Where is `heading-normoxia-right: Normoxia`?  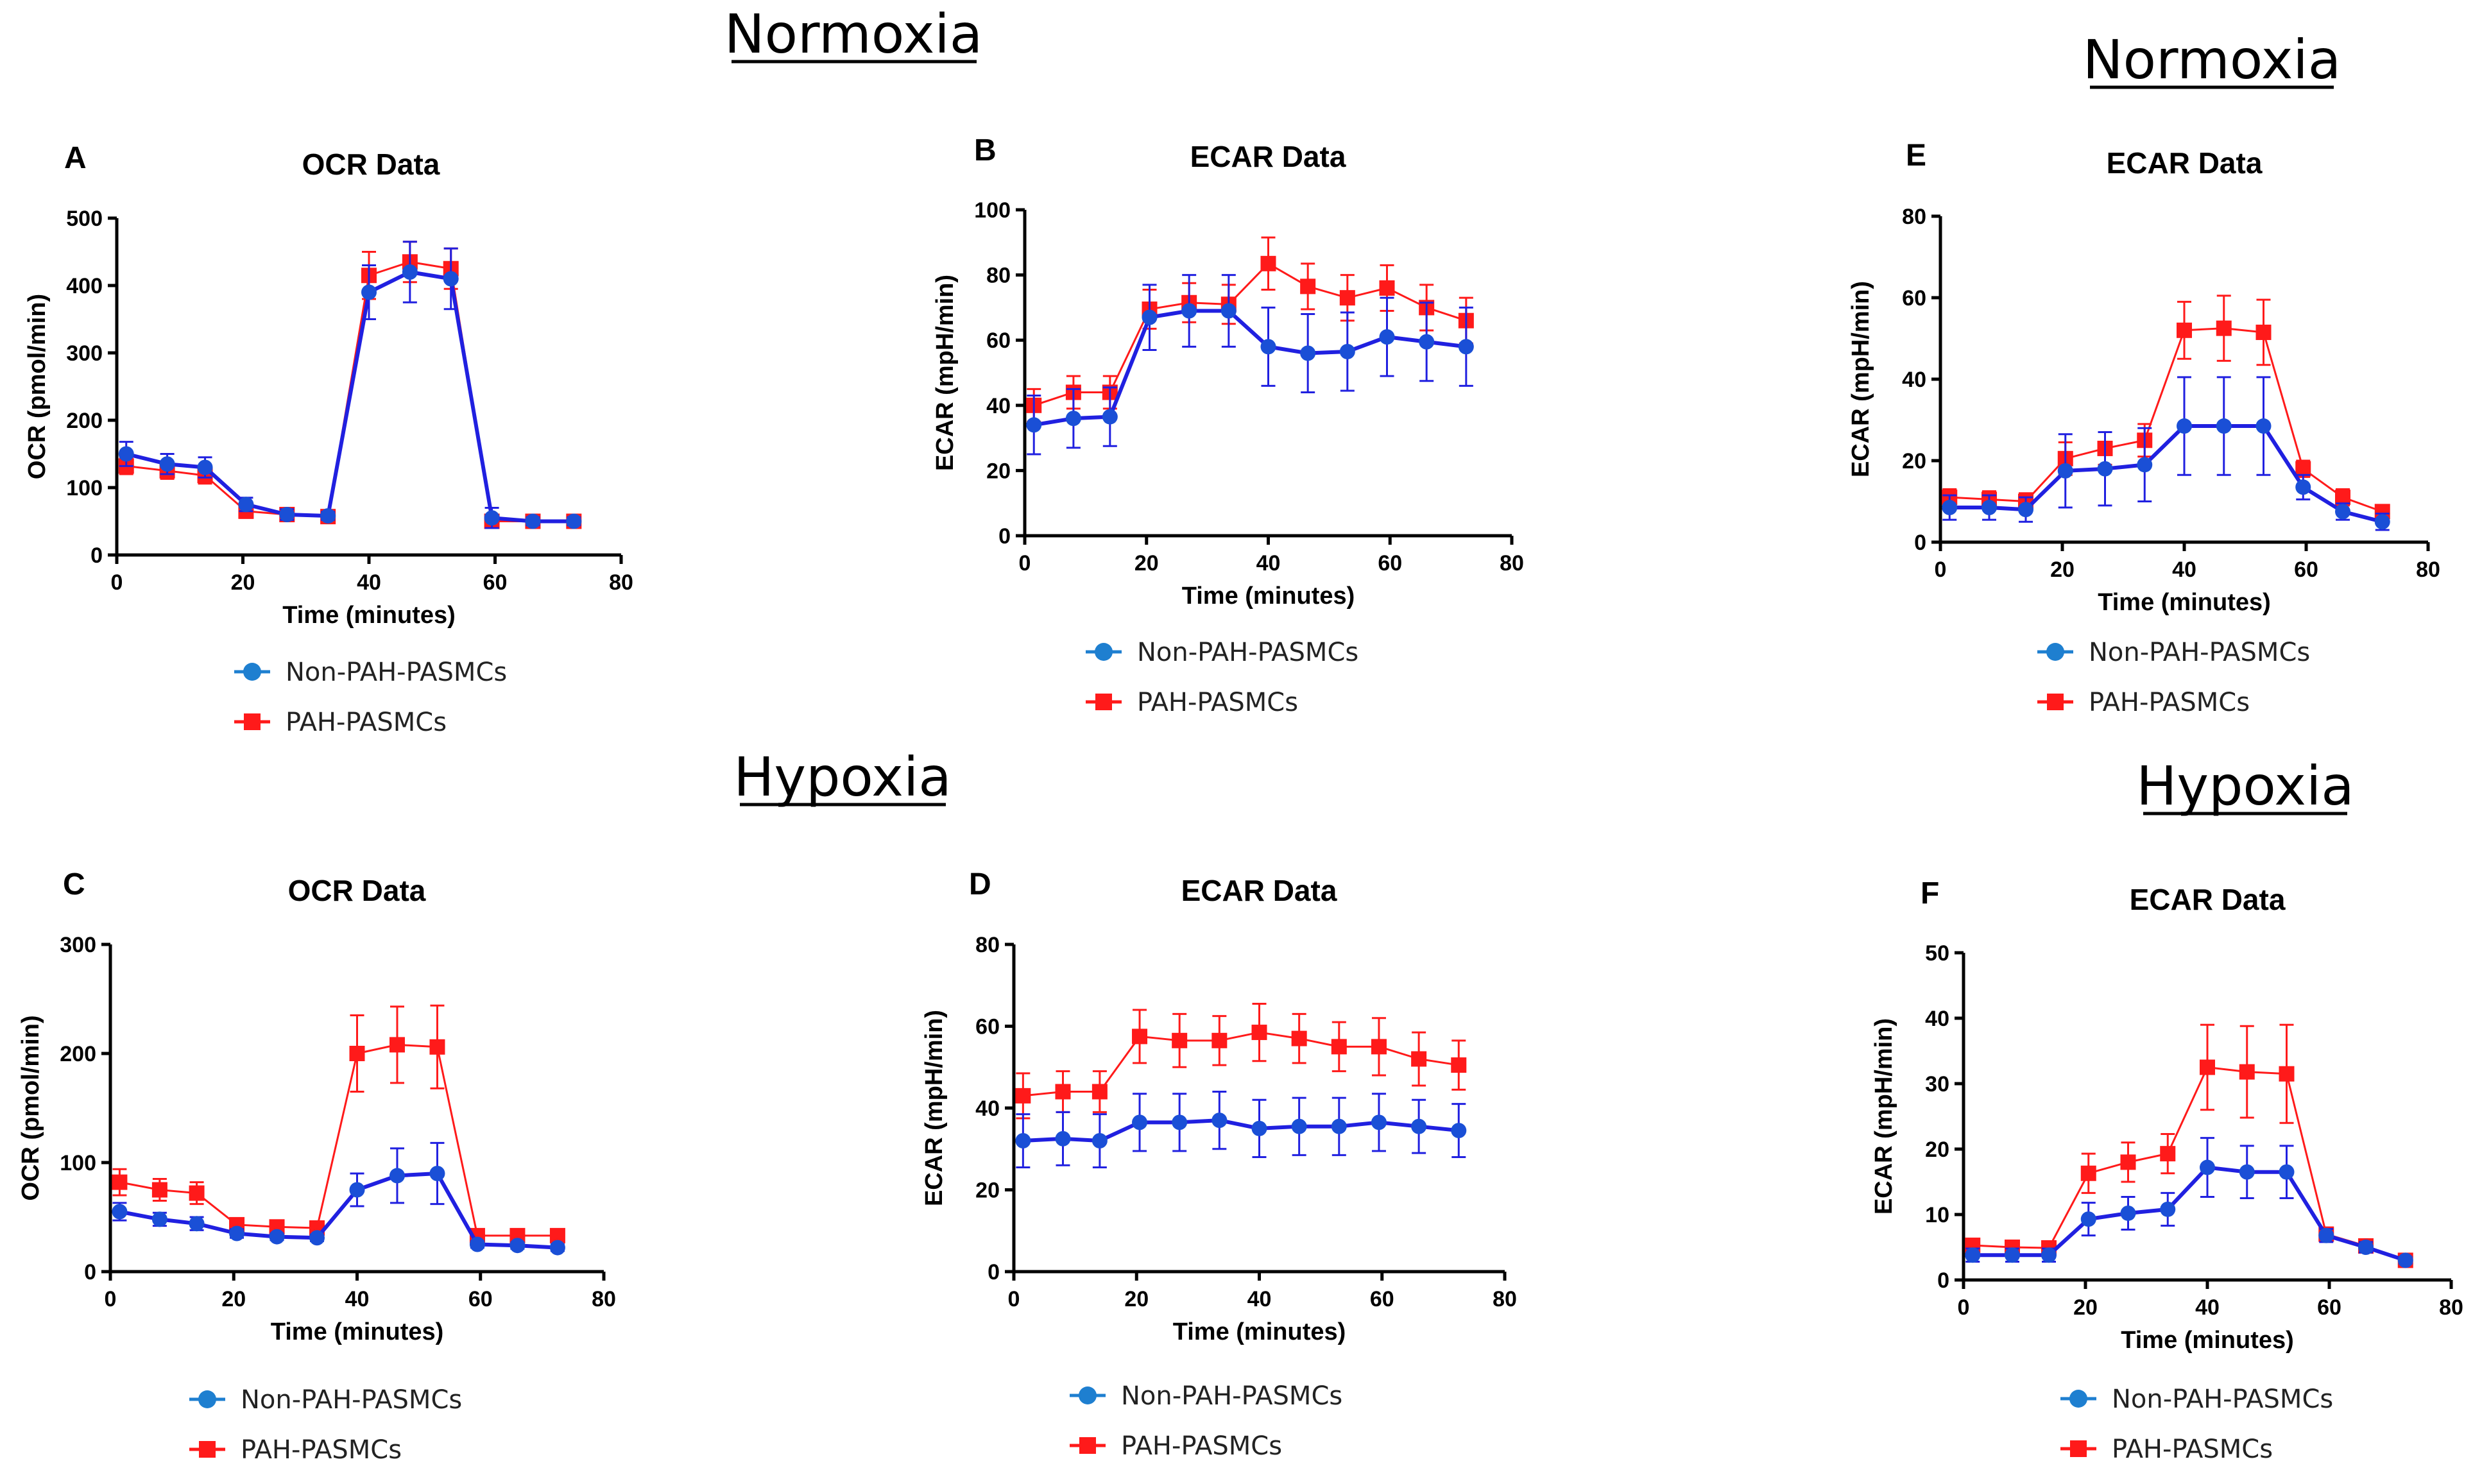 heading-normoxia-right: Normoxia is located at coordinates (2212, 60).